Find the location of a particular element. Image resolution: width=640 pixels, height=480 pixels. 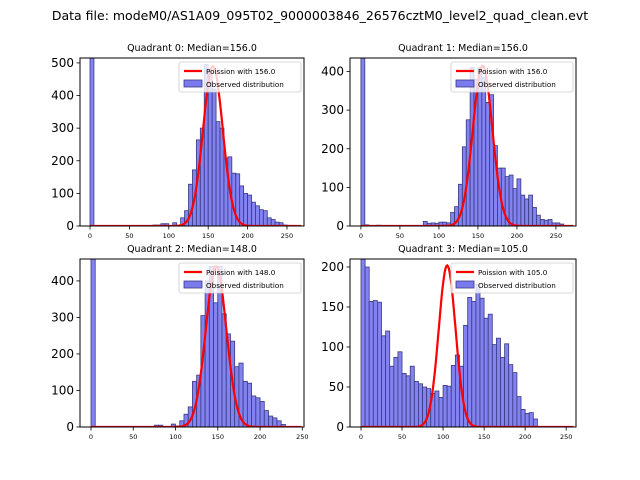

legend-box is located at coordinates (240, 278).